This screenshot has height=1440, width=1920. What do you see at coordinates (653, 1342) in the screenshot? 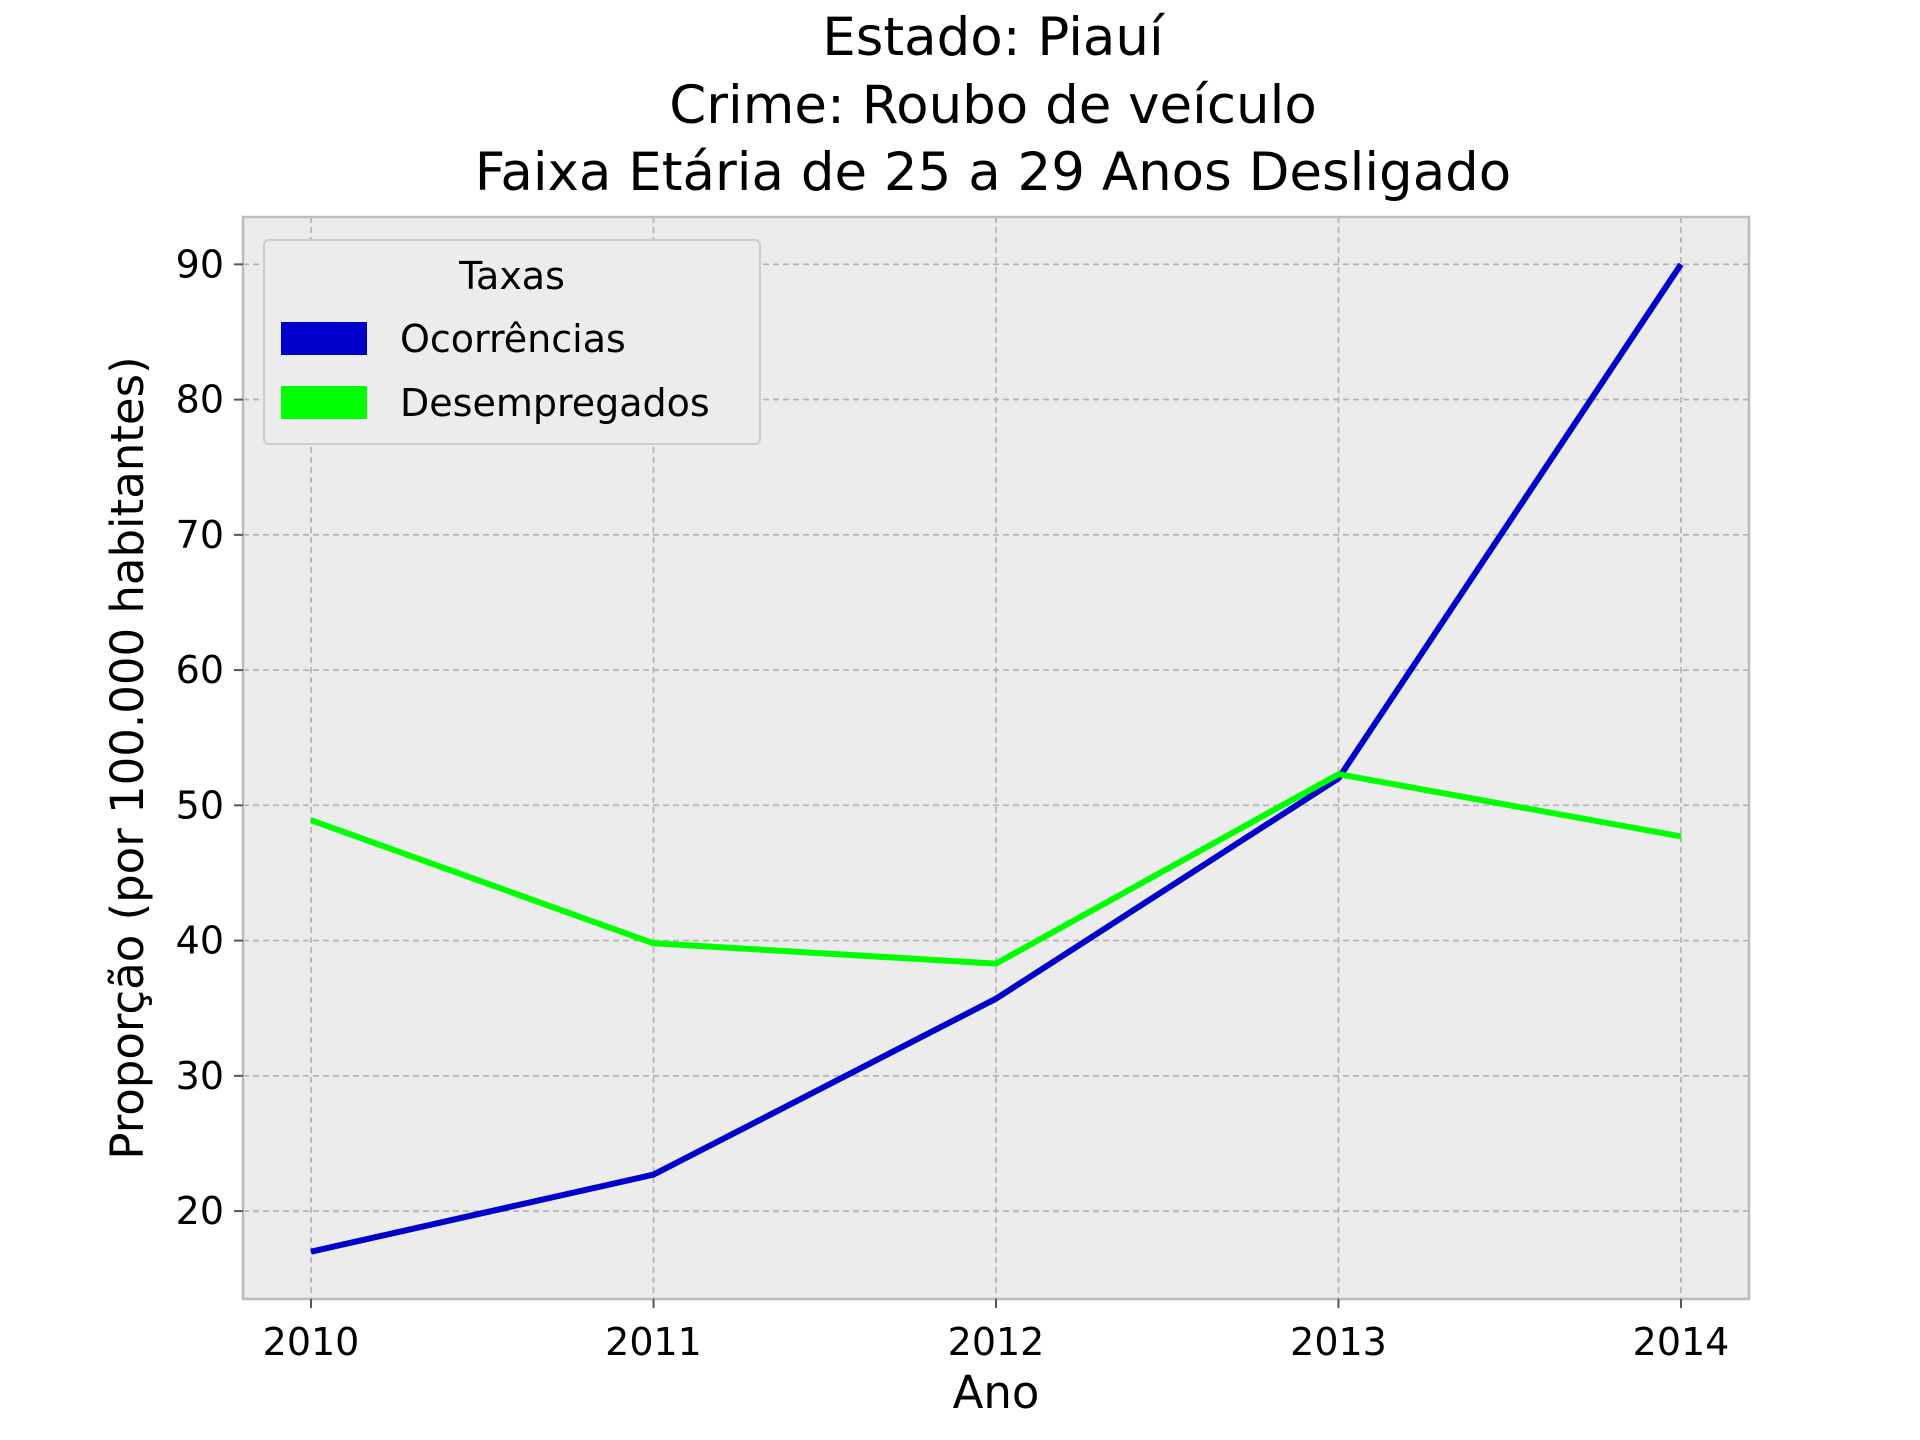
I see `x-tick-label: 2011` at bounding box center [653, 1342].